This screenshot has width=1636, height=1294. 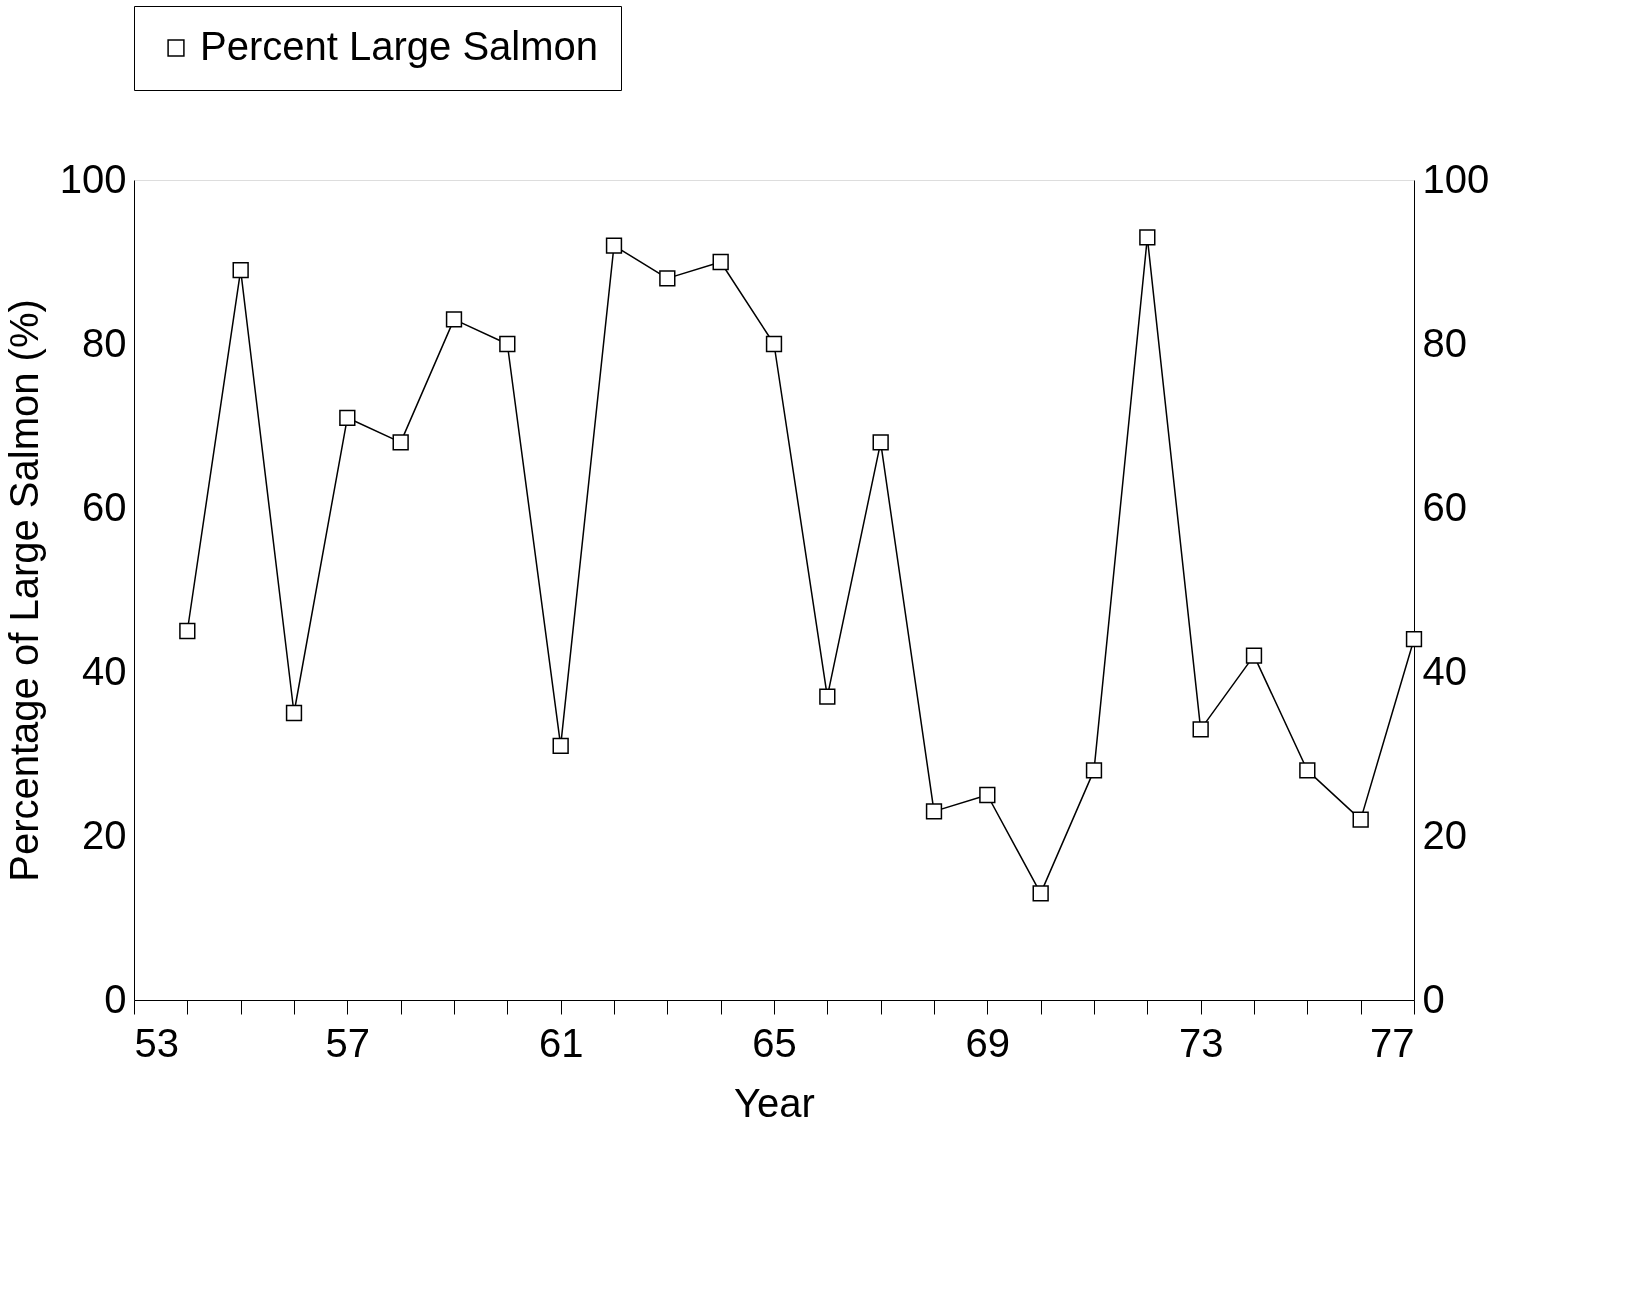 I want to click on x-tick-label: 77, so click(x=1392, y=1042).